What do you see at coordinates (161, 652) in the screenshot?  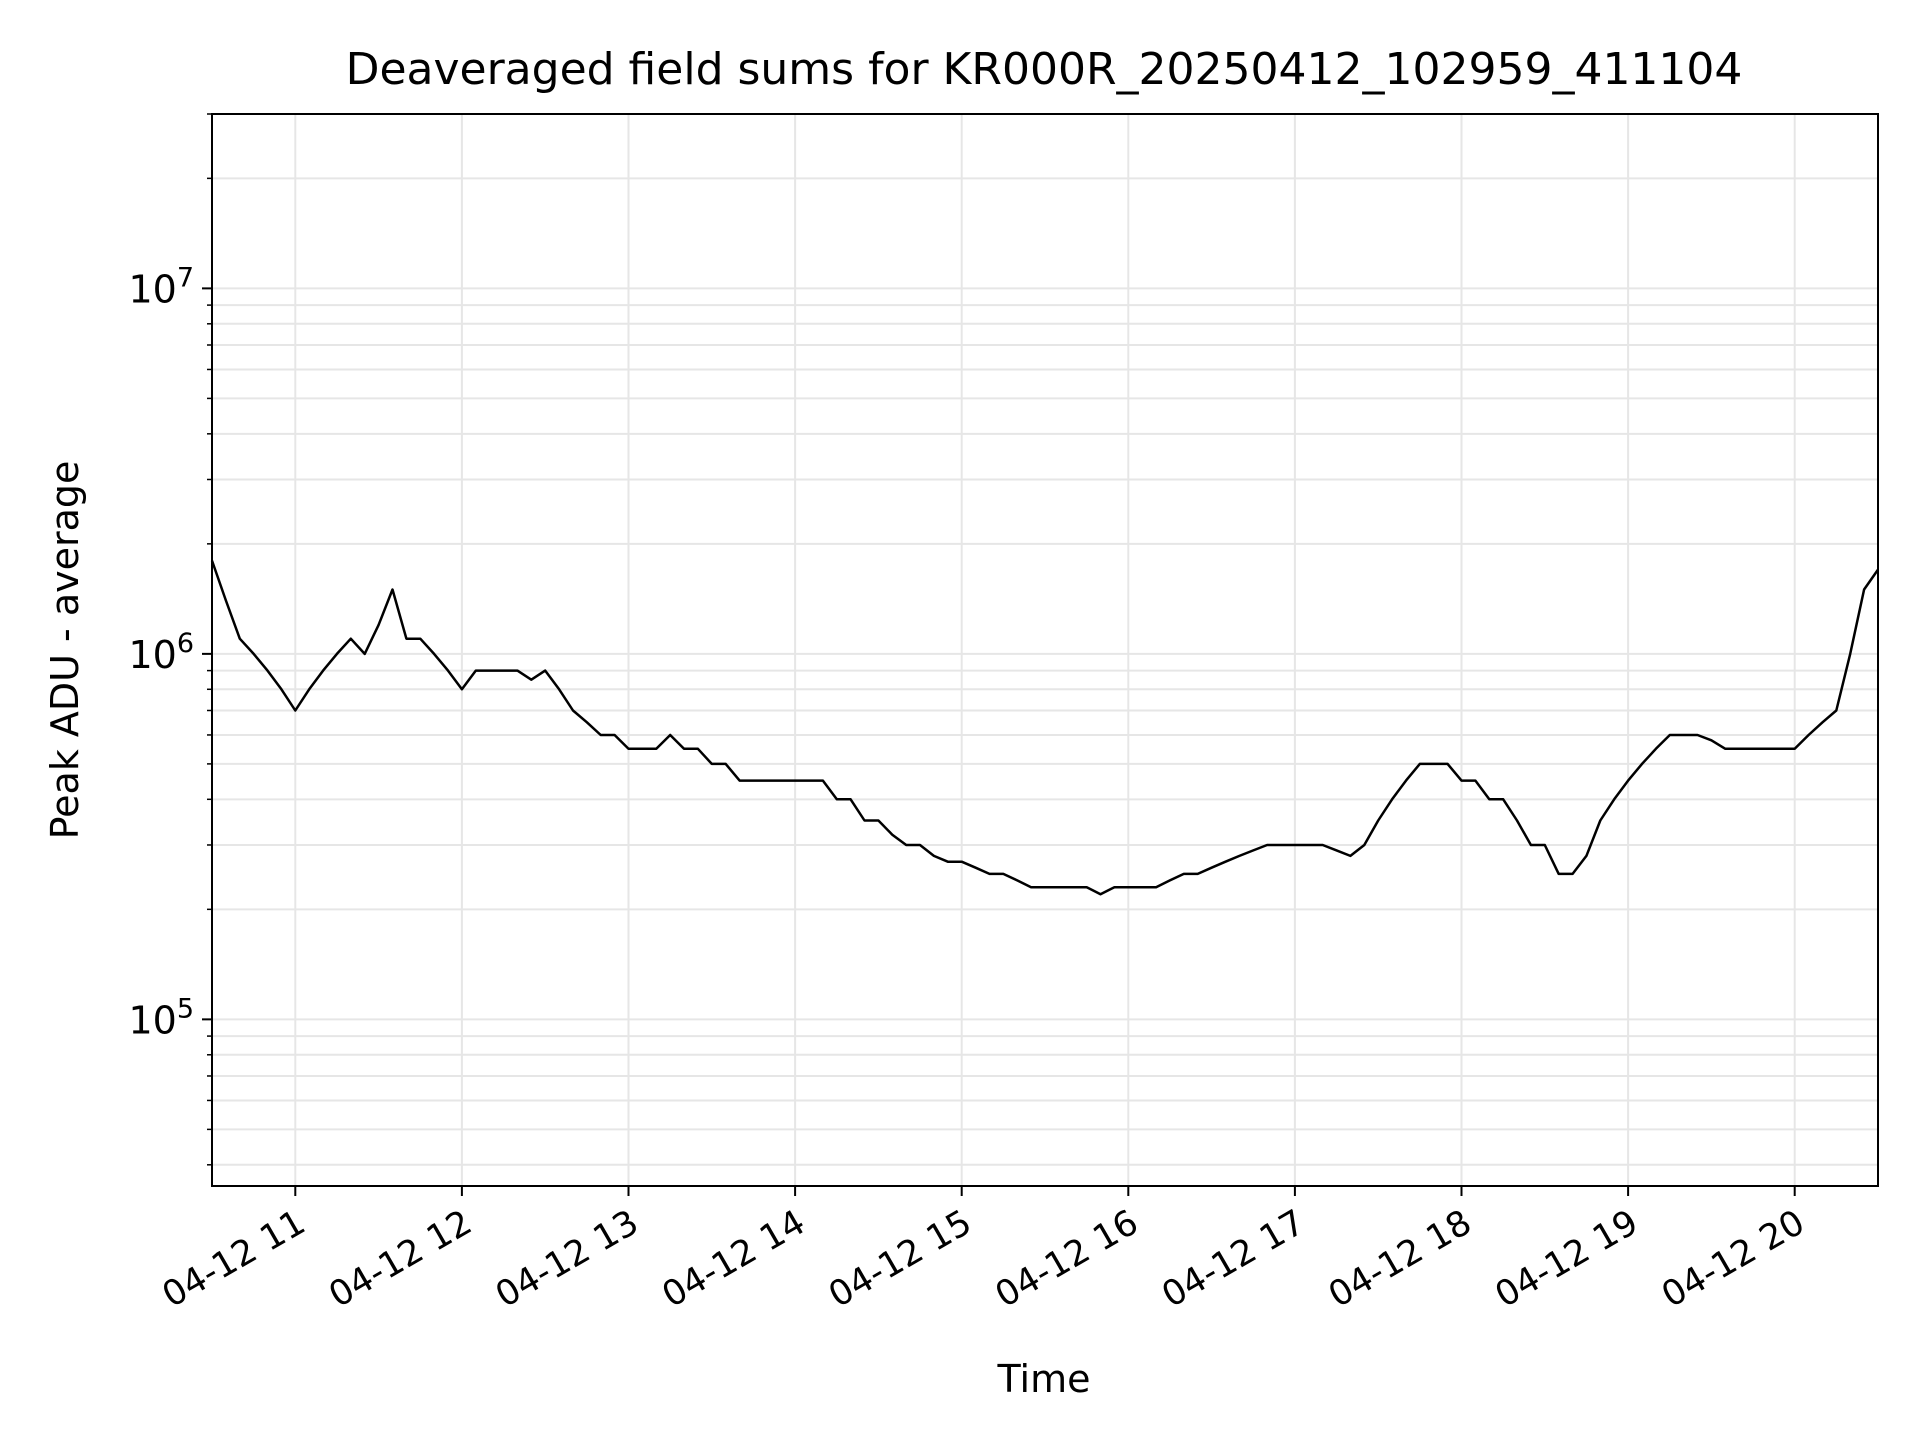 I see `y-tick-label: 106` at bounding box center [161, 652].